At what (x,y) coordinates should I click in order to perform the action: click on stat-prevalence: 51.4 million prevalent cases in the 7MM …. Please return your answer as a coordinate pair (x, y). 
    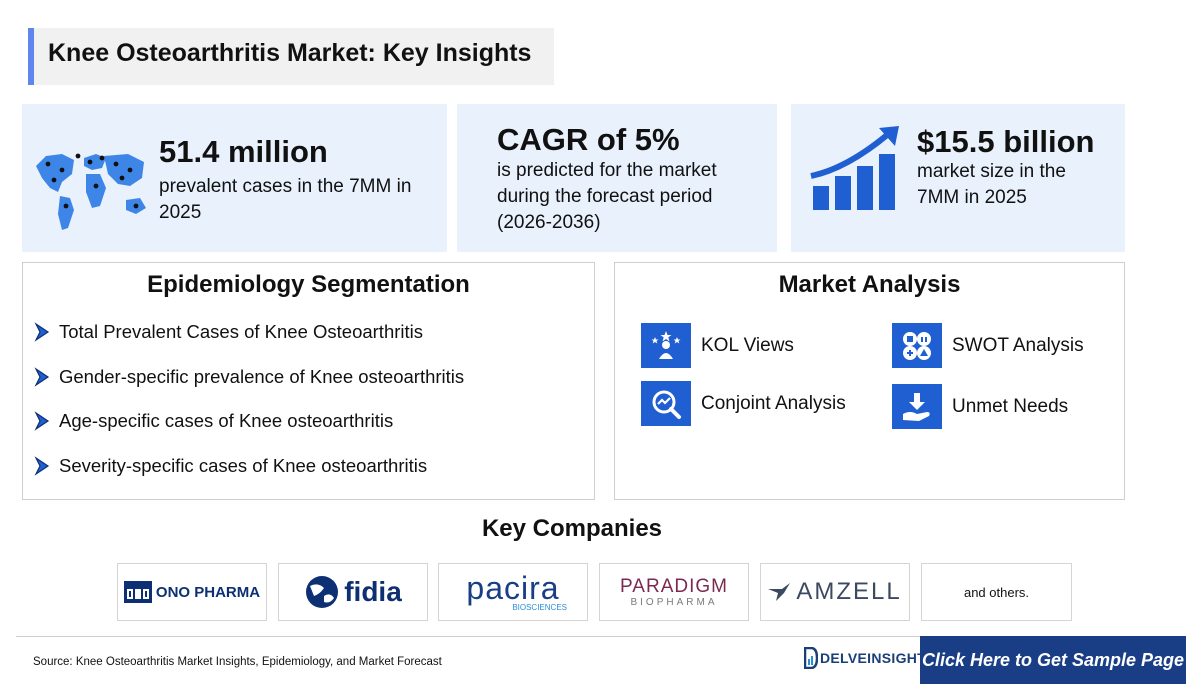
    Looking at the image, I should click on (234, 178).